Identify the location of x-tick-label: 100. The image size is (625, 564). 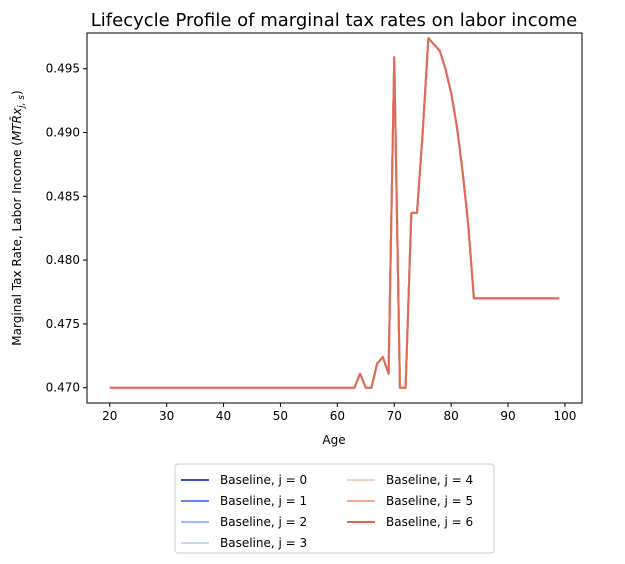
(564, 416).